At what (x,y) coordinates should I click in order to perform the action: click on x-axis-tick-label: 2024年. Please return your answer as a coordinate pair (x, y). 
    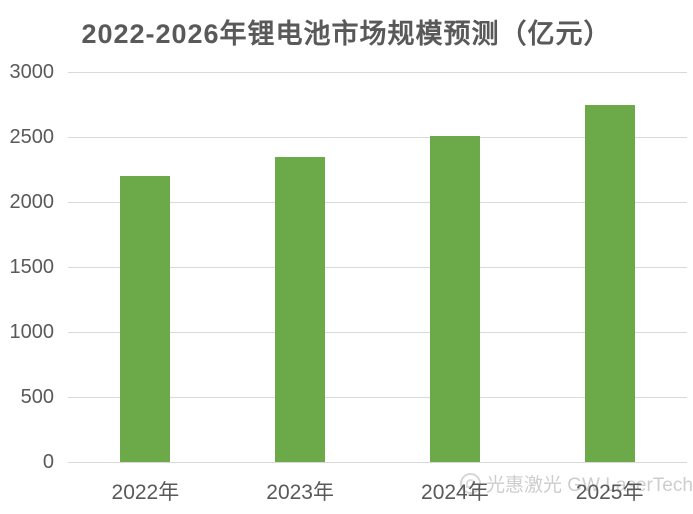
    Looking at the image, I should click on (455, 492).